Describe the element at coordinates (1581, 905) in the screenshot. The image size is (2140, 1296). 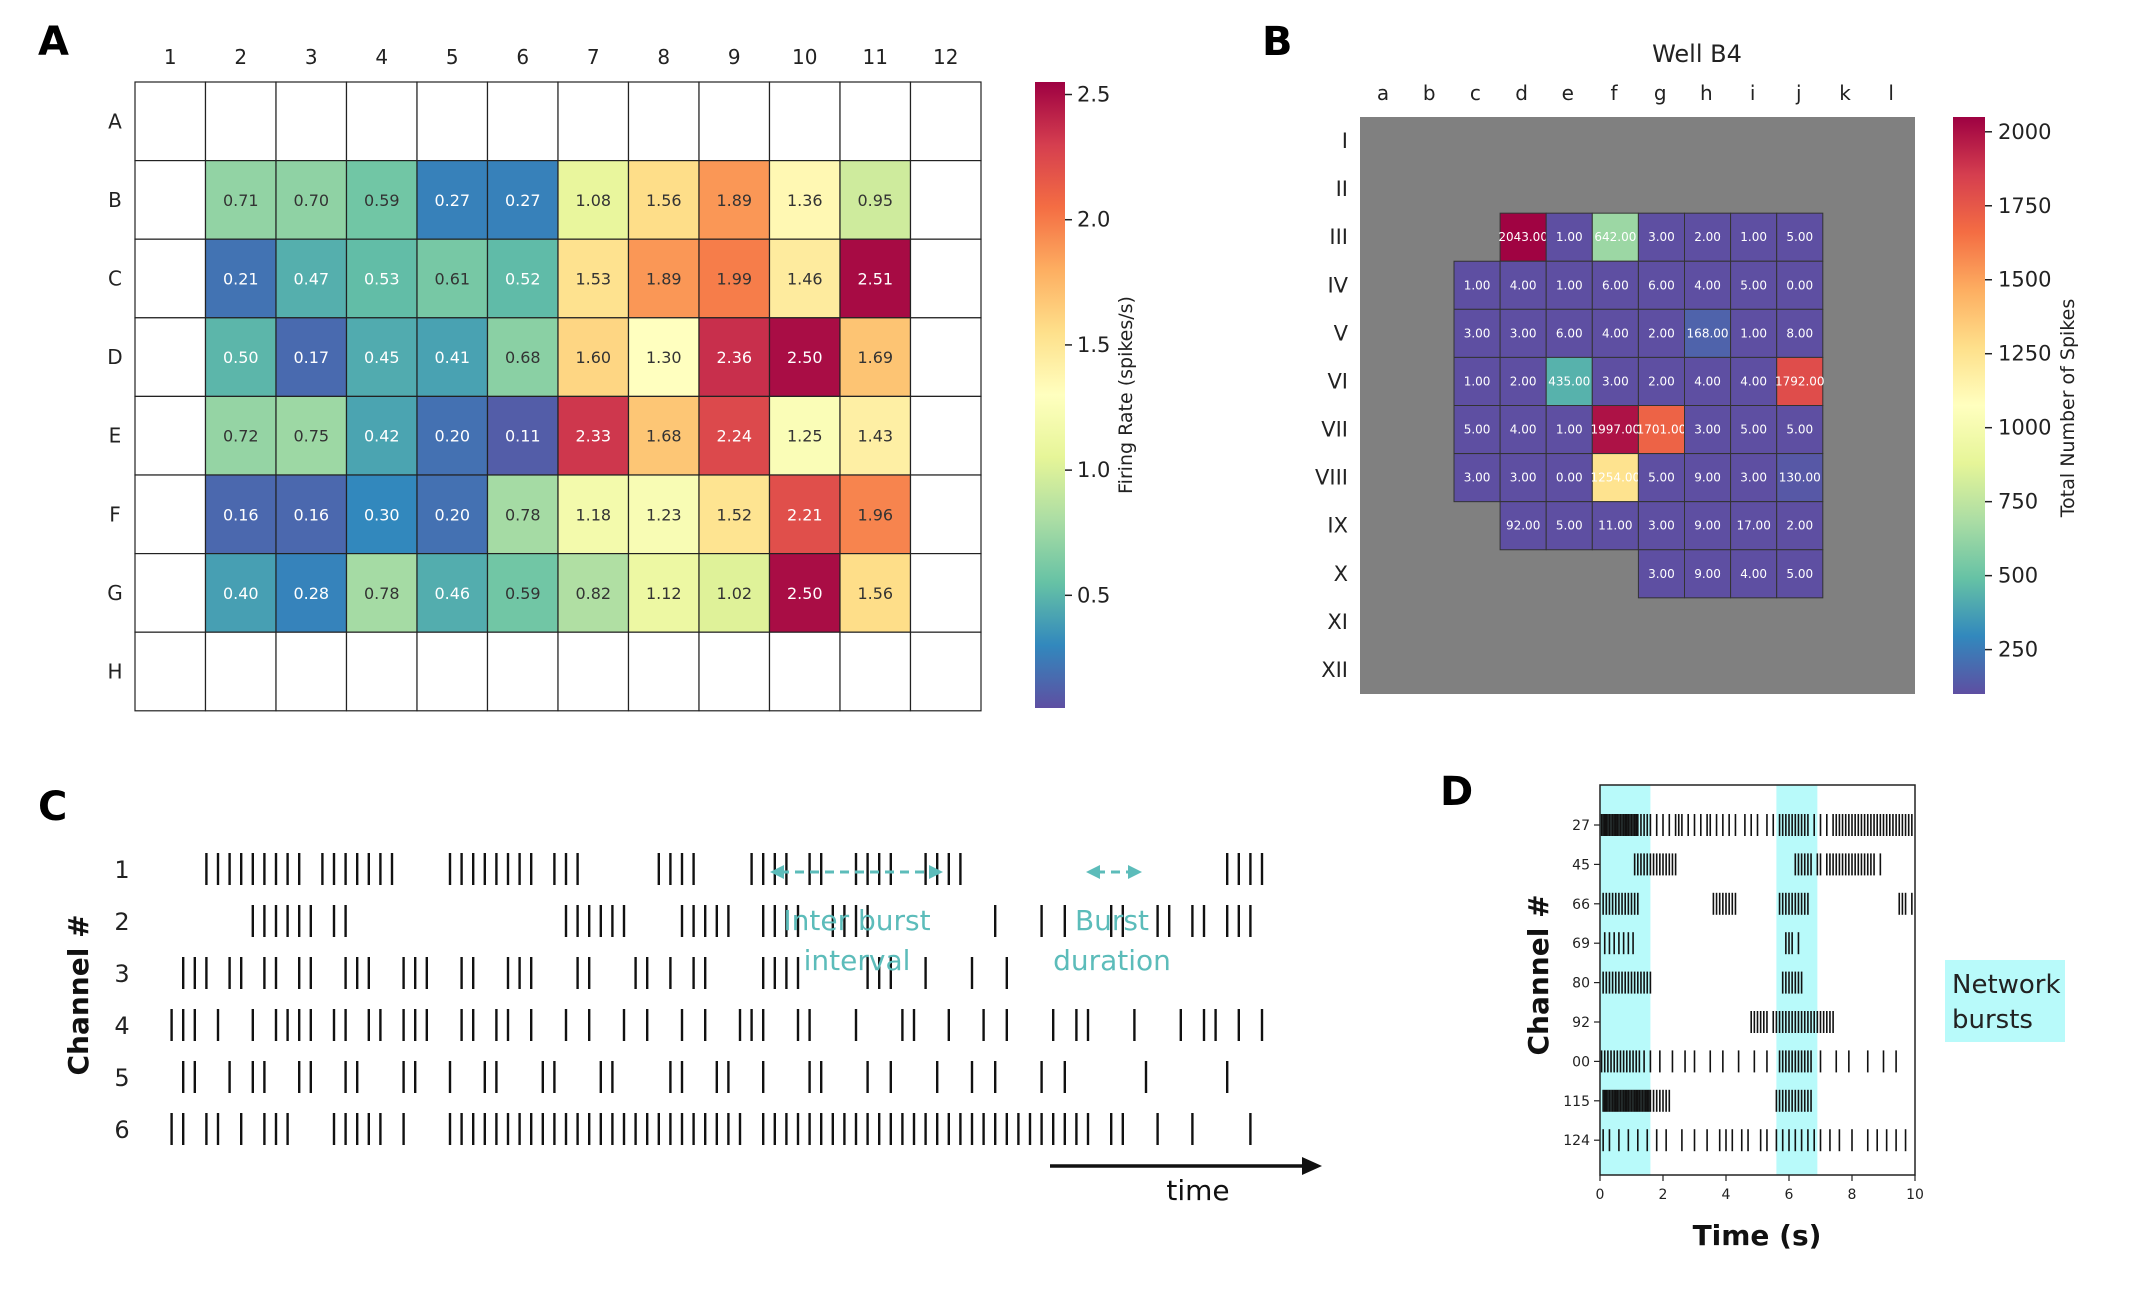
I see `raster-d-channel-66: 66` at that location.